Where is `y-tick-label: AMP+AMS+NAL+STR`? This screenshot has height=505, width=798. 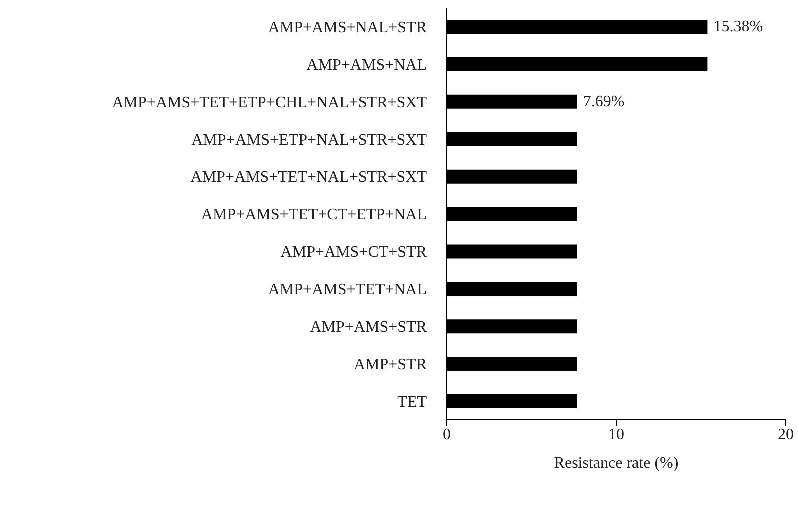 y-tick-label: AMP+AMS+NAL+STR is located at coordinates (348, 27).